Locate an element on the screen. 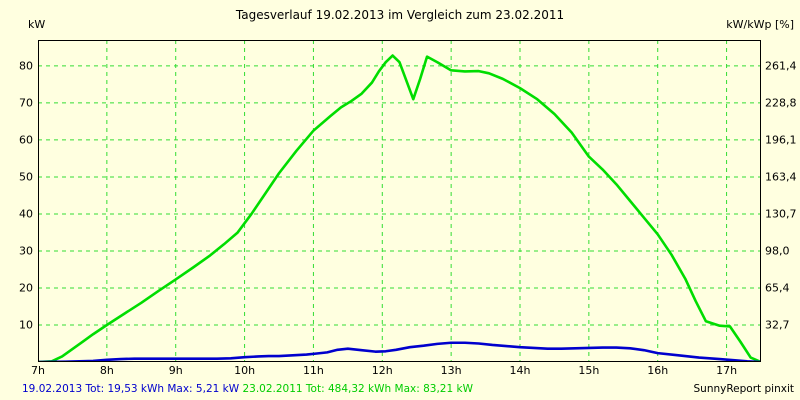 The height and width of the screenshot is (400, 800). left-axis-unit-label: kW is located at coordinates (37, 24).